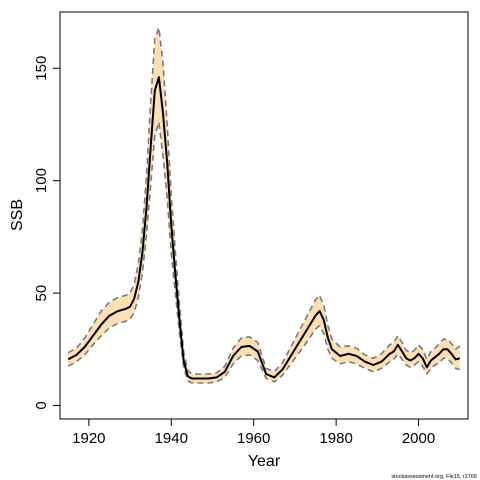 Image resolution: width=480 pixels, height=480 pixels. I want to click on x-tick-label: 1960, so click(253, 438).